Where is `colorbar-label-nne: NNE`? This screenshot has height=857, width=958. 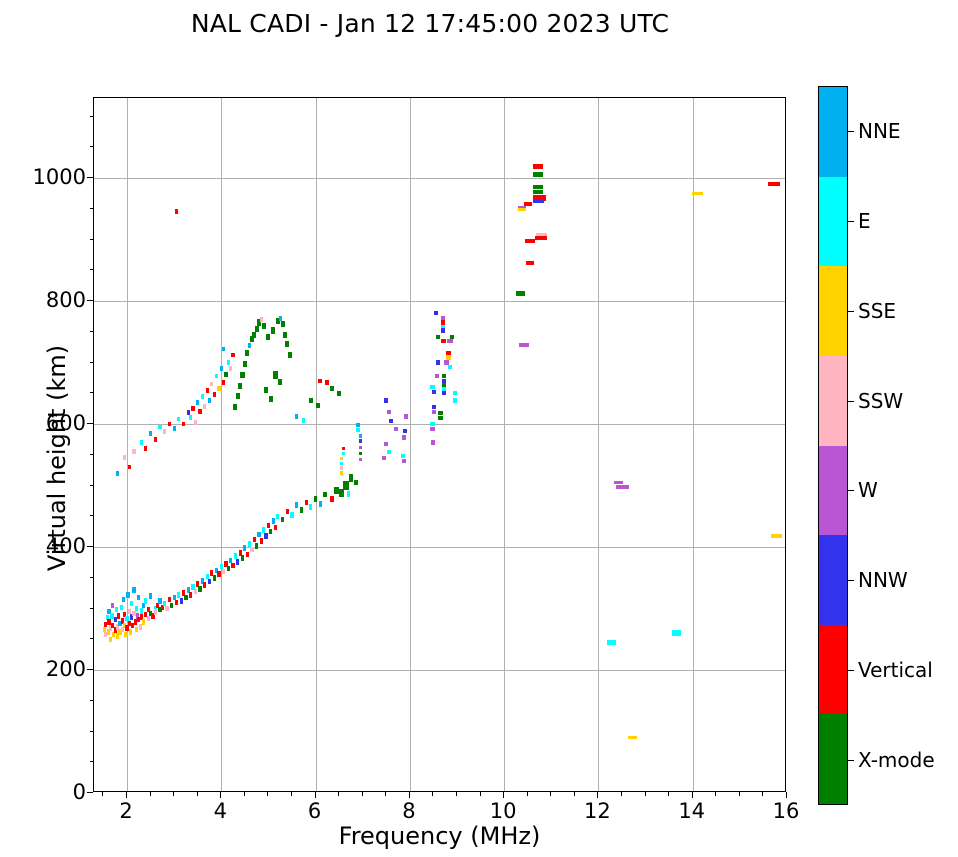 colorbar-label-nne: NNE is located at coordinates (879, 130).